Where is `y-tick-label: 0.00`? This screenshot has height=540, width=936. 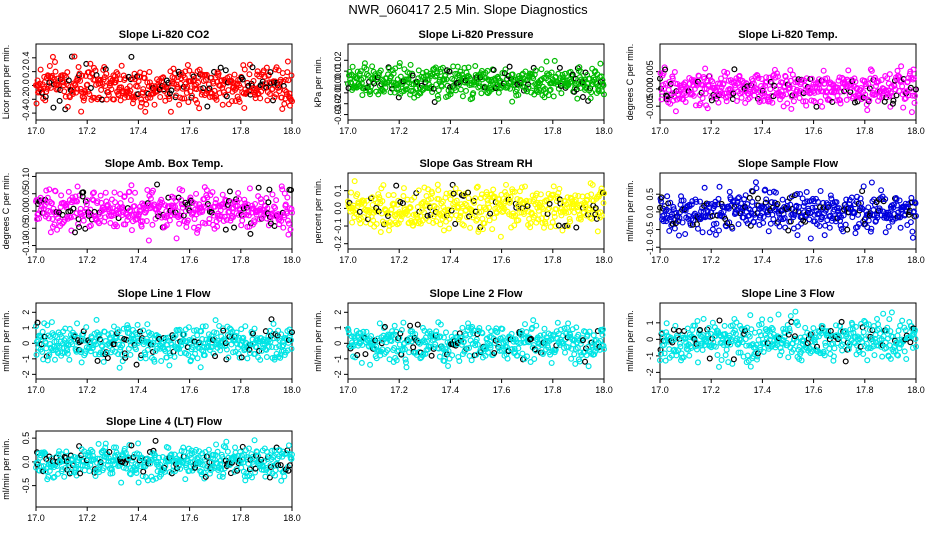 y-tick-label: 0.00 is located at coordinates (338, 82).